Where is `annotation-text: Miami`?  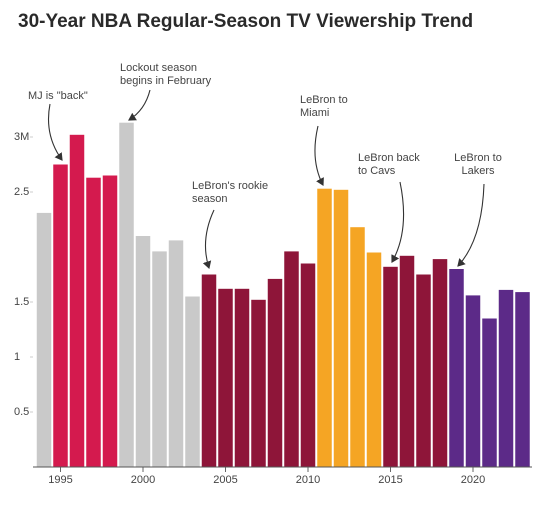 annotation-text: Miami is located at coordinates (314, 113).